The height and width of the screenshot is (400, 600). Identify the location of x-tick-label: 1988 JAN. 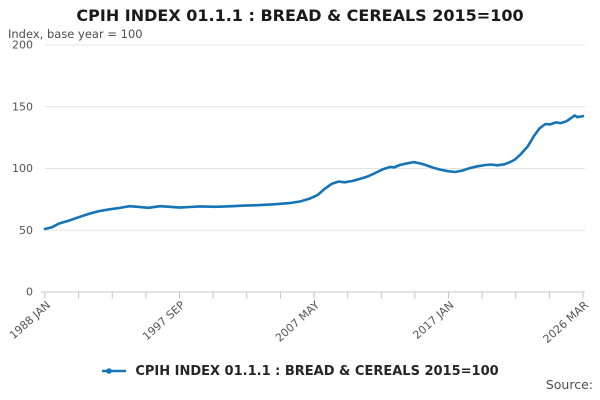
(30, 320).